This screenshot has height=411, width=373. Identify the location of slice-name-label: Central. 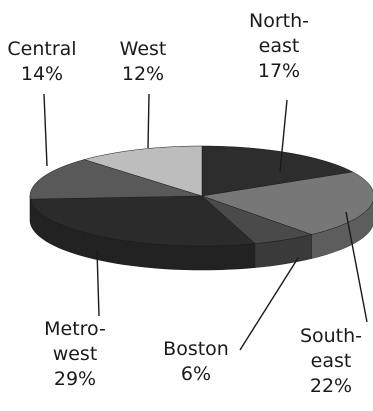
(41, 49).